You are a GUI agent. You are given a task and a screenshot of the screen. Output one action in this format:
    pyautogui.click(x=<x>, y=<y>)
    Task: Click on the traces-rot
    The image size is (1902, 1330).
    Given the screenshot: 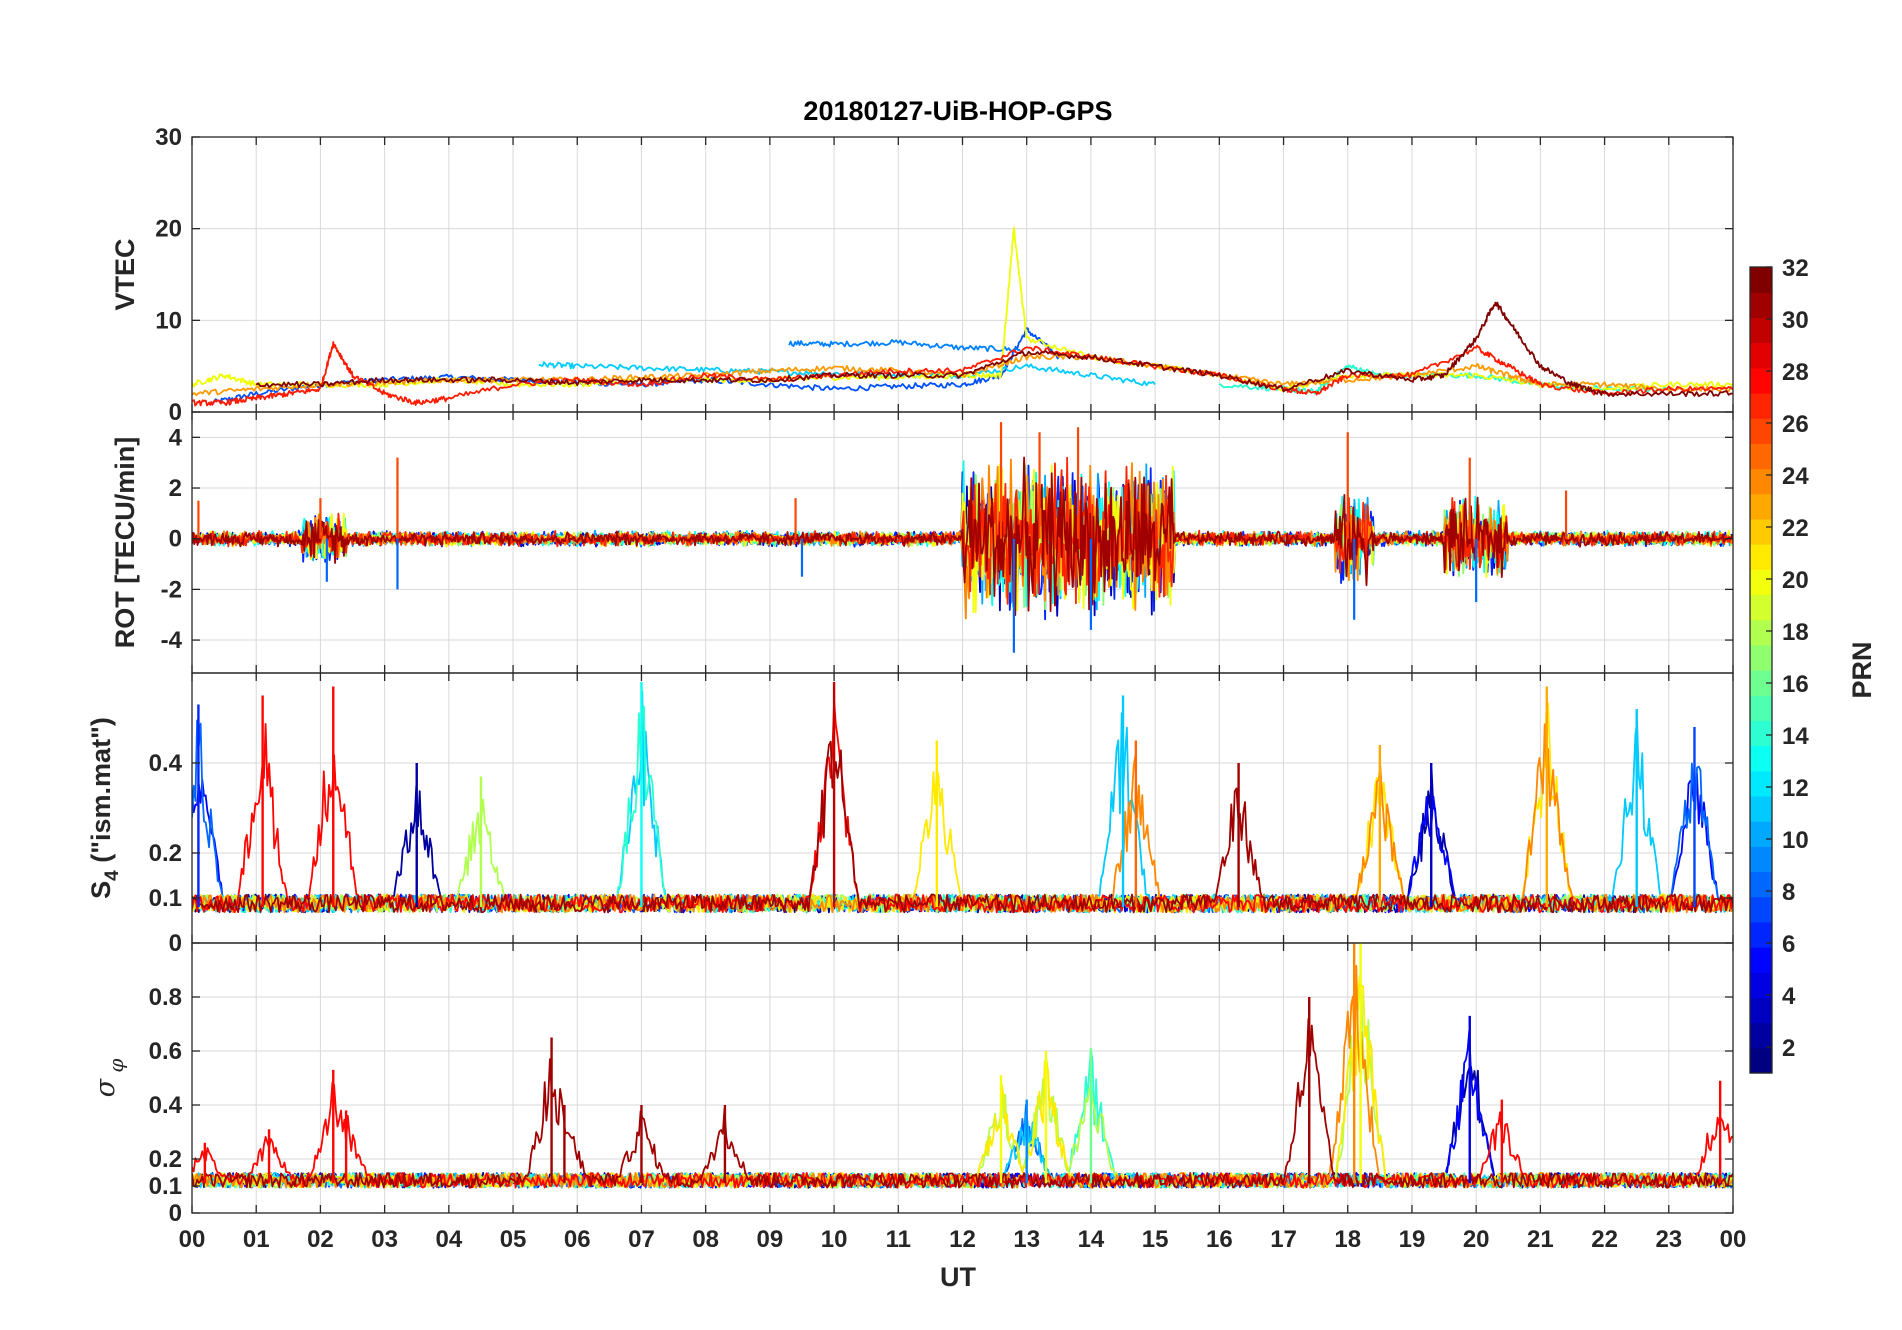 What is the action you would take?
    pyautogui.click(x=962, y=537)
    